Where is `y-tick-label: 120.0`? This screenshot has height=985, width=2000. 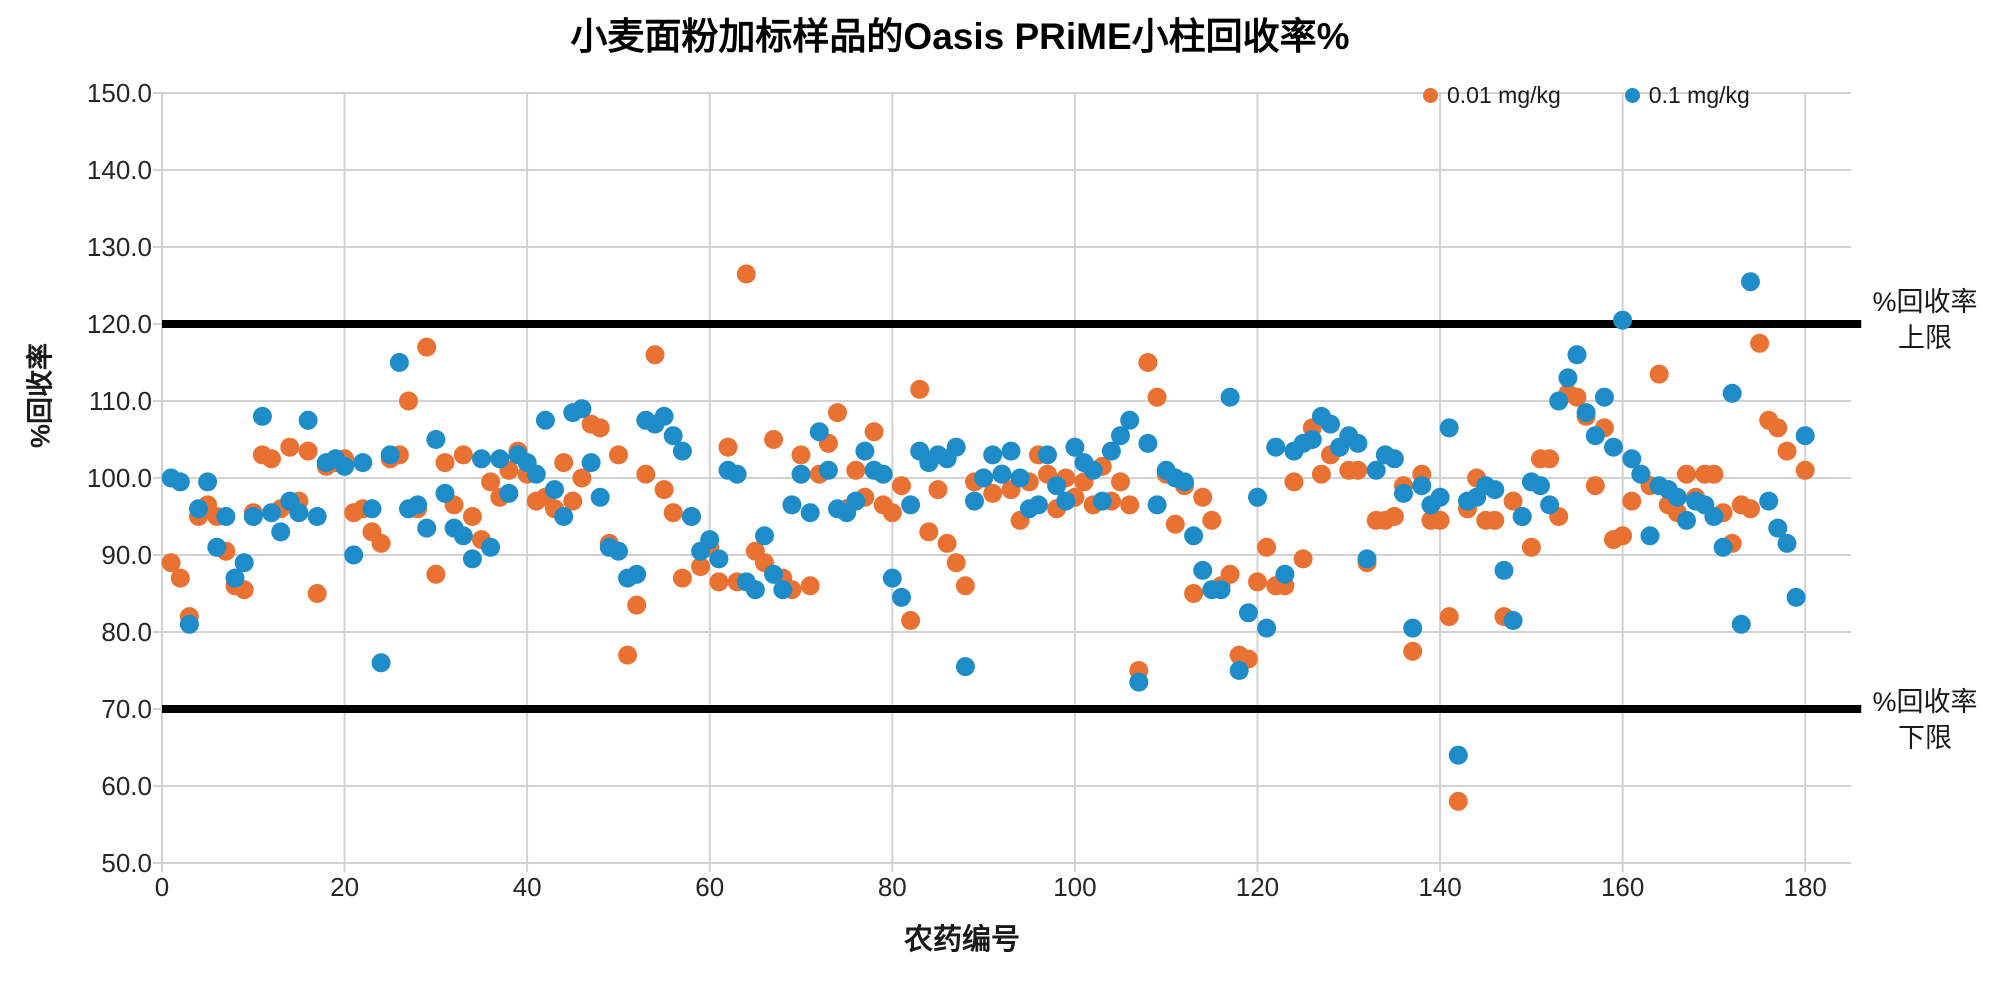
y-tick-label: 120.0 is located at coordinates (119, 324).